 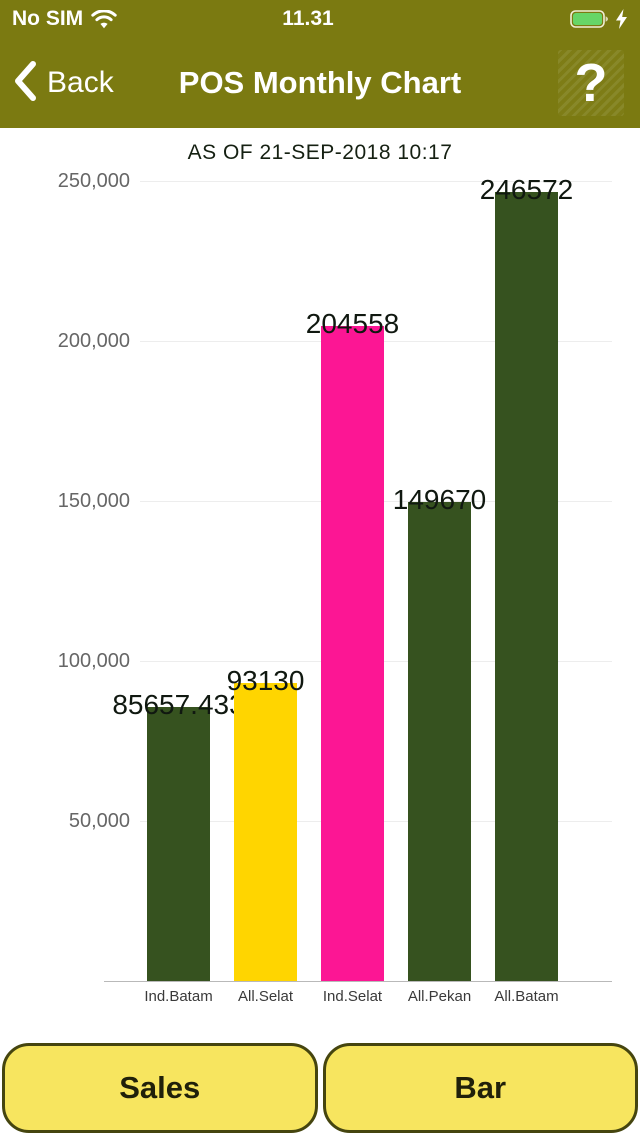 What do you see at coordinates (80, 82) in the screenshot?
I see `back-label: Back` at bounding box center [80, 82].